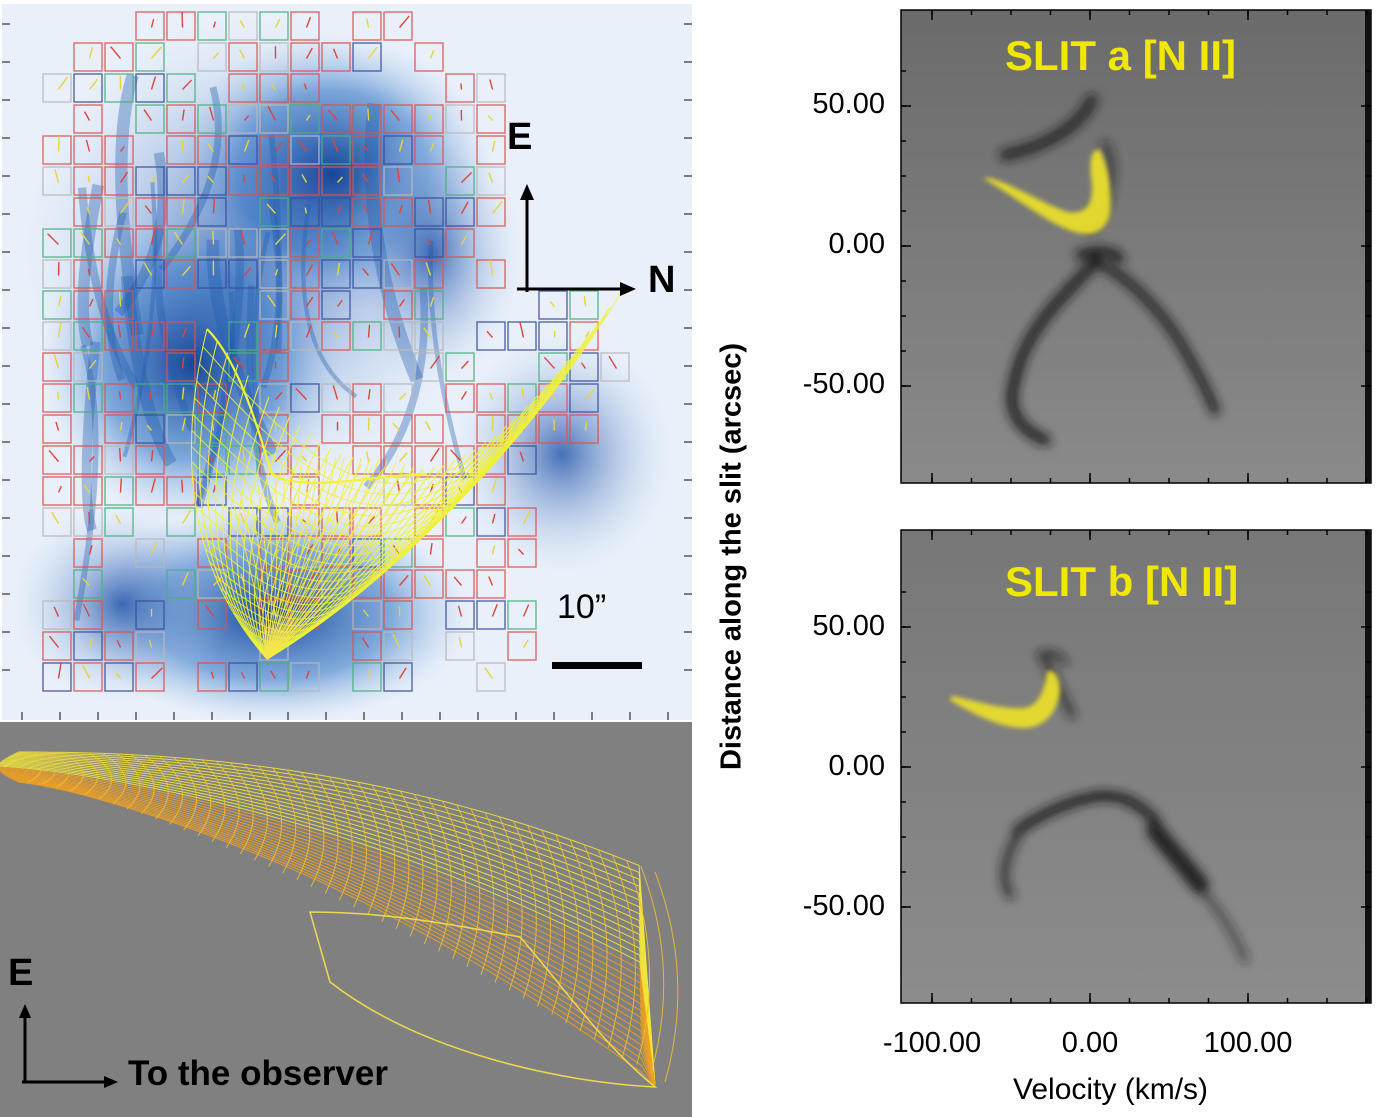  I want to click on compass-north-label: N, so click(662, 280).